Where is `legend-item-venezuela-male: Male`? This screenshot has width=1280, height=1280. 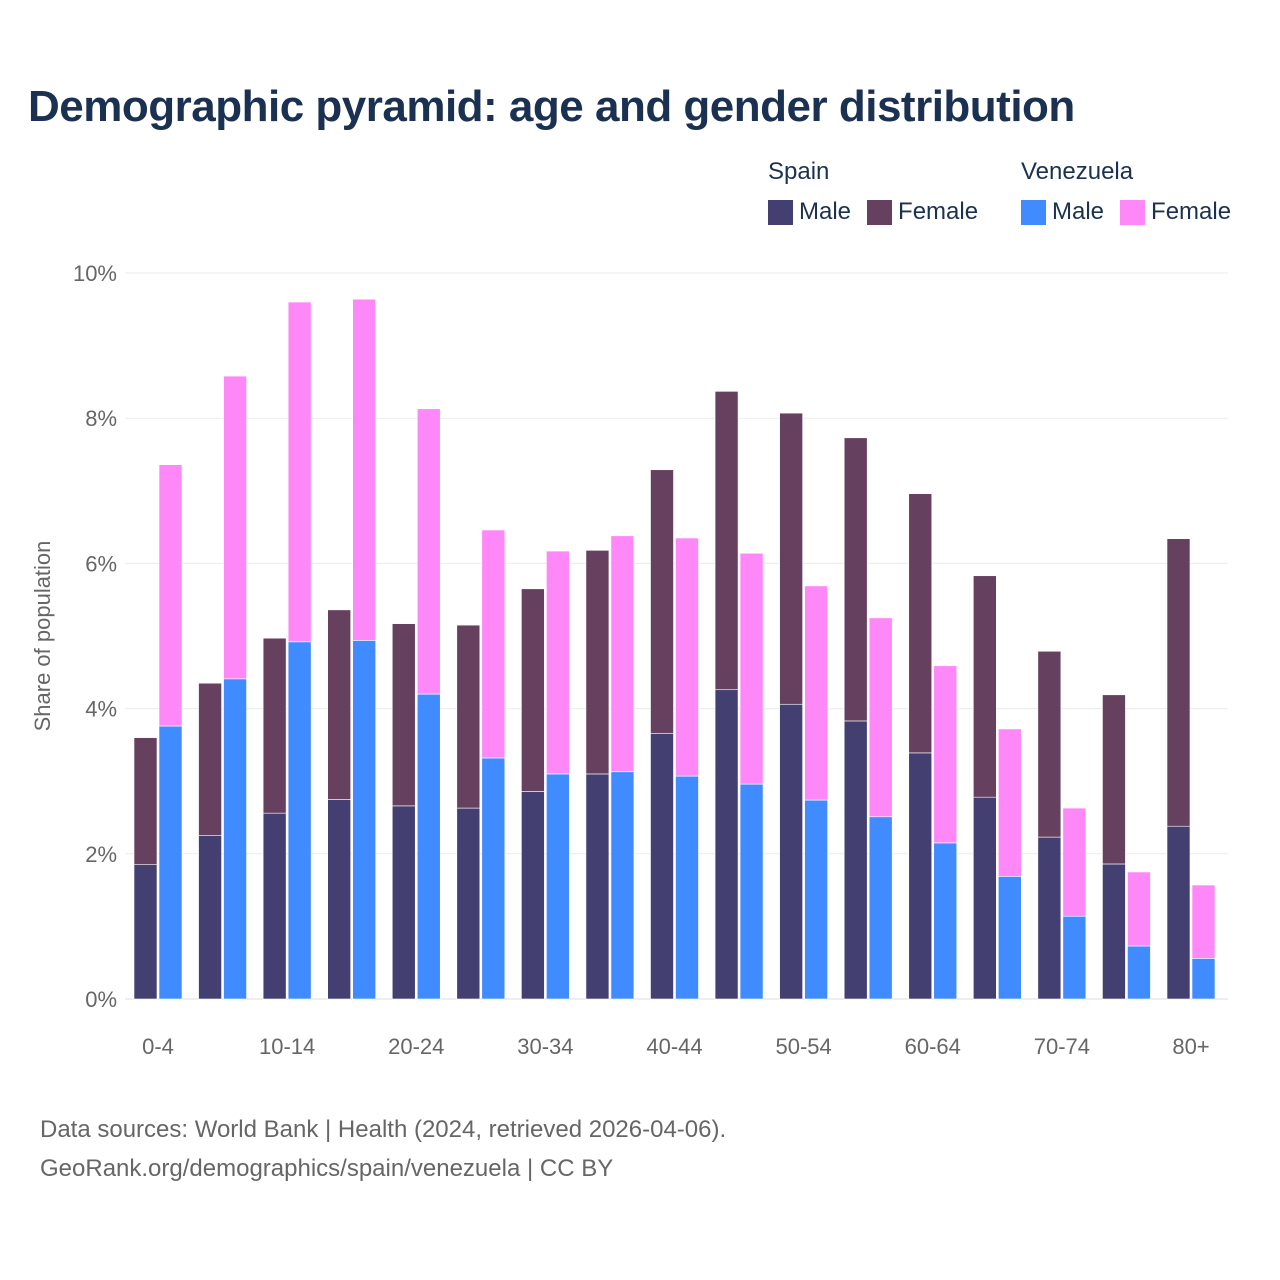
legend-item-venezuela-male: Male is located at coordinates (1062, 212).